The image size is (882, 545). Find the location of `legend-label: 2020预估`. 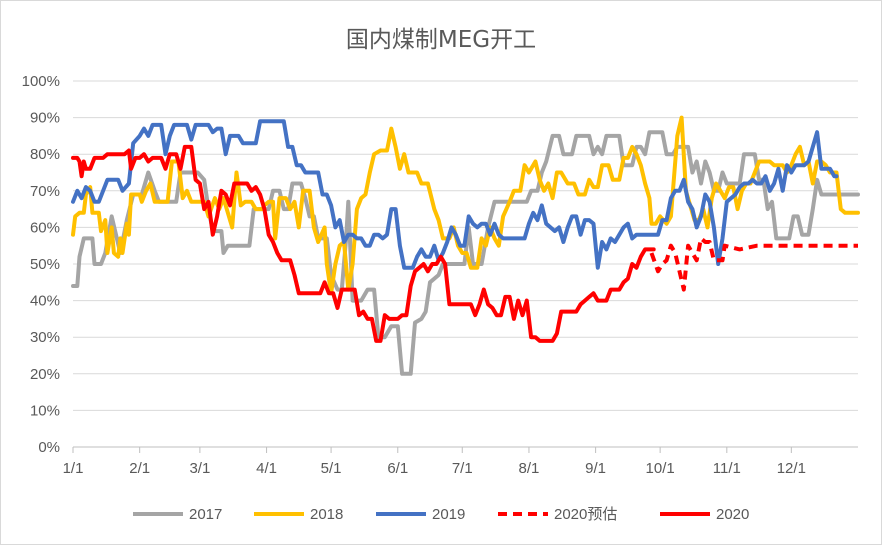

legend-label: 2020预估 is located at coordinates (585, 514).